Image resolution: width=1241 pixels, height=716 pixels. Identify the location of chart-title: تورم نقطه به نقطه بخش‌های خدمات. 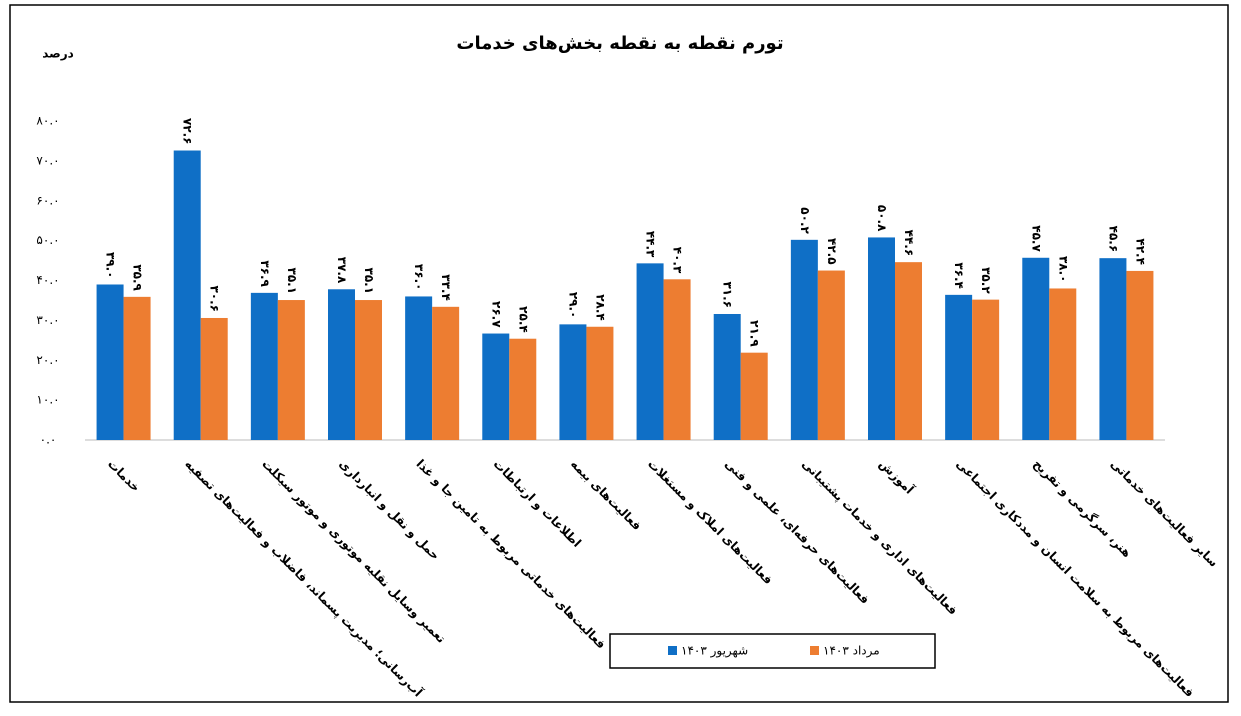
(619, 43).